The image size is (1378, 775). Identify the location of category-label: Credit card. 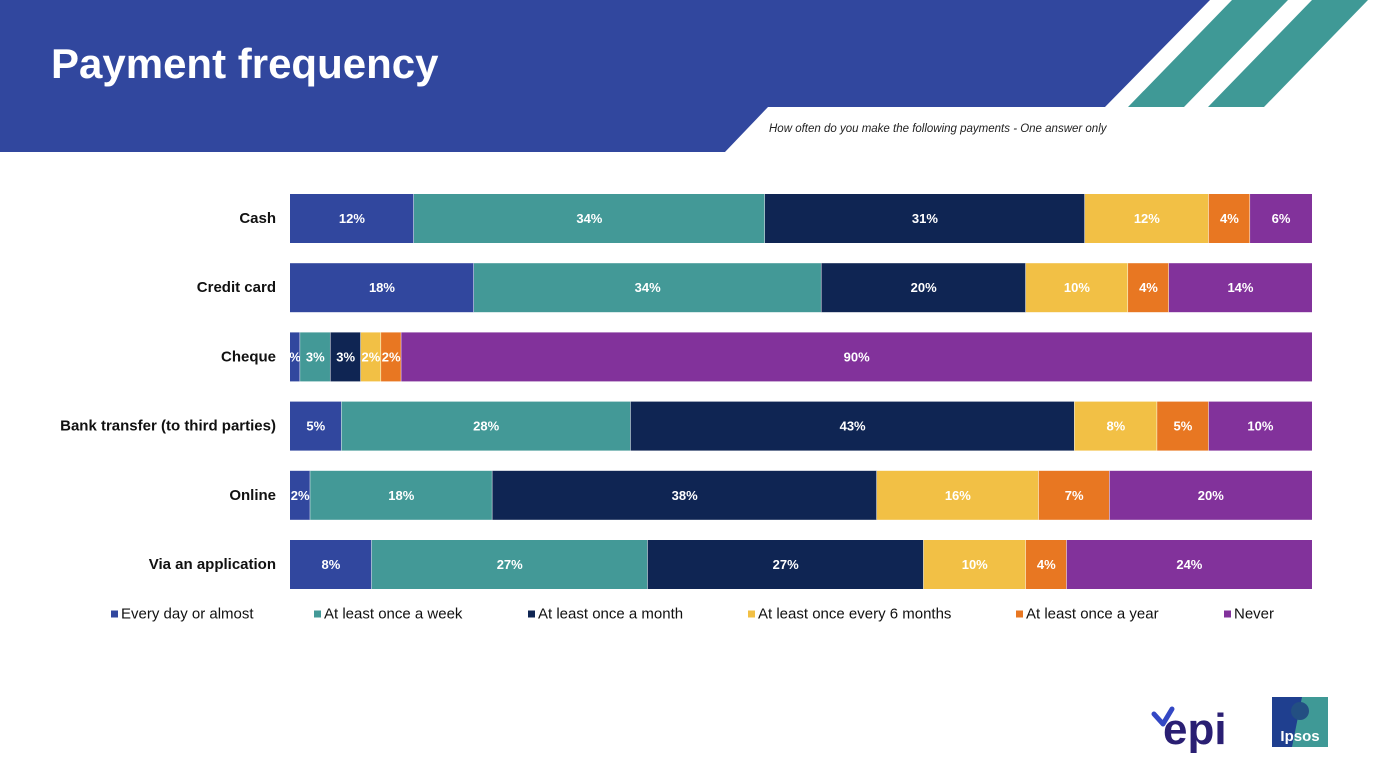
(236, 287).